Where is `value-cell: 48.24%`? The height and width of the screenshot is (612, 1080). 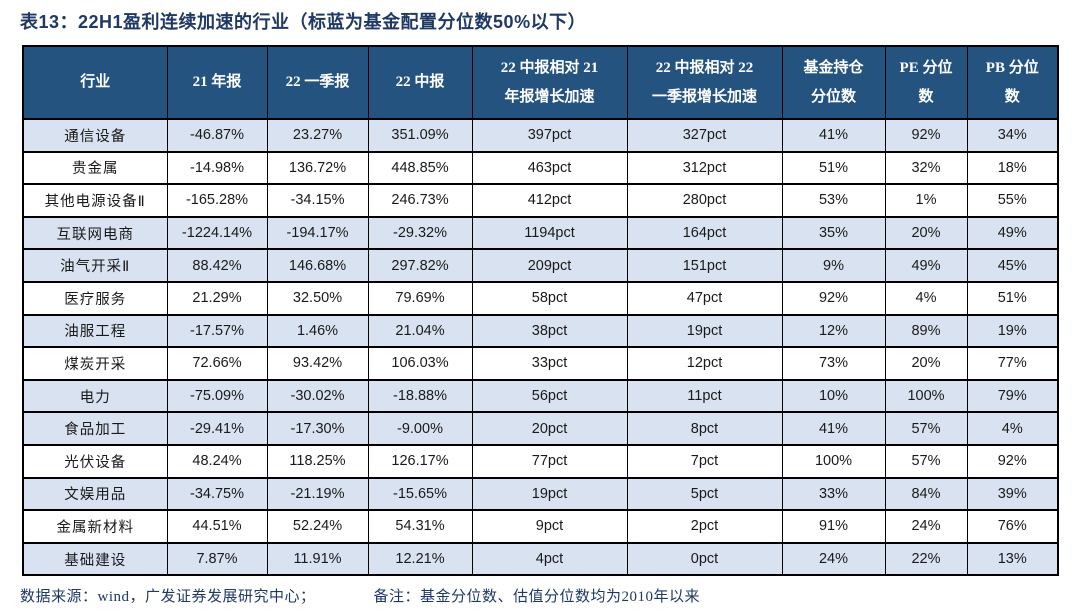
value-cell: 48.24% is located at coordinates (217, 461).